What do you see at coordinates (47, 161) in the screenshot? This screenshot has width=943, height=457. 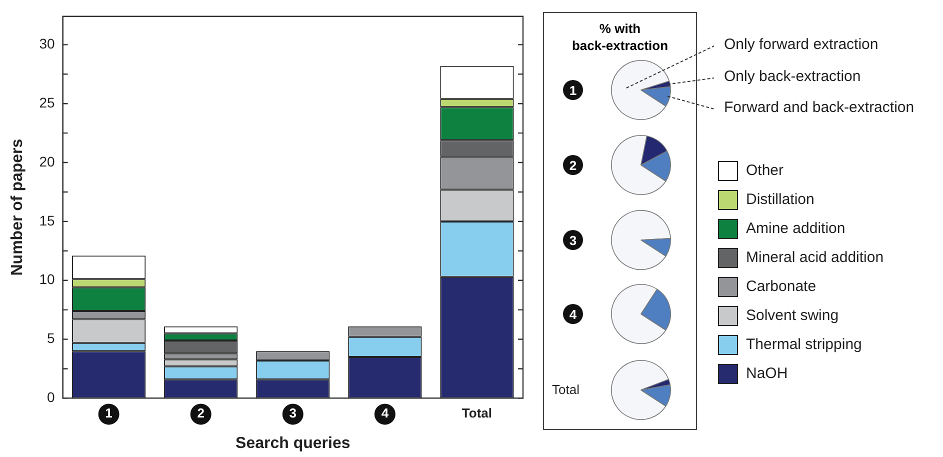 I see `y-tick-label: 20` at bounding box center [47, 161].